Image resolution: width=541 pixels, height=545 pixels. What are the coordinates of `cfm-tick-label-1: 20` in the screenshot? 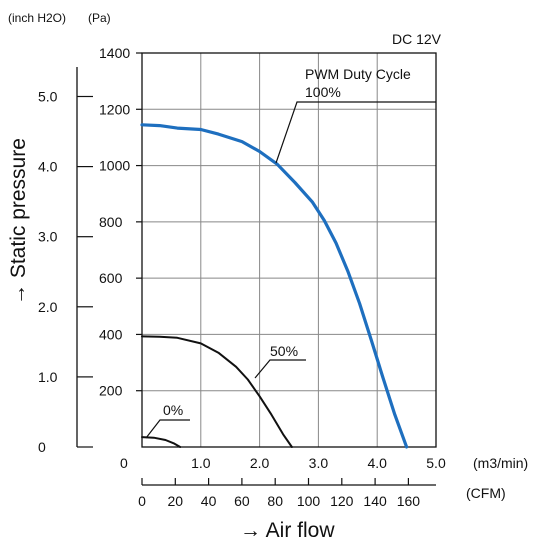 It's located at (176, 501).